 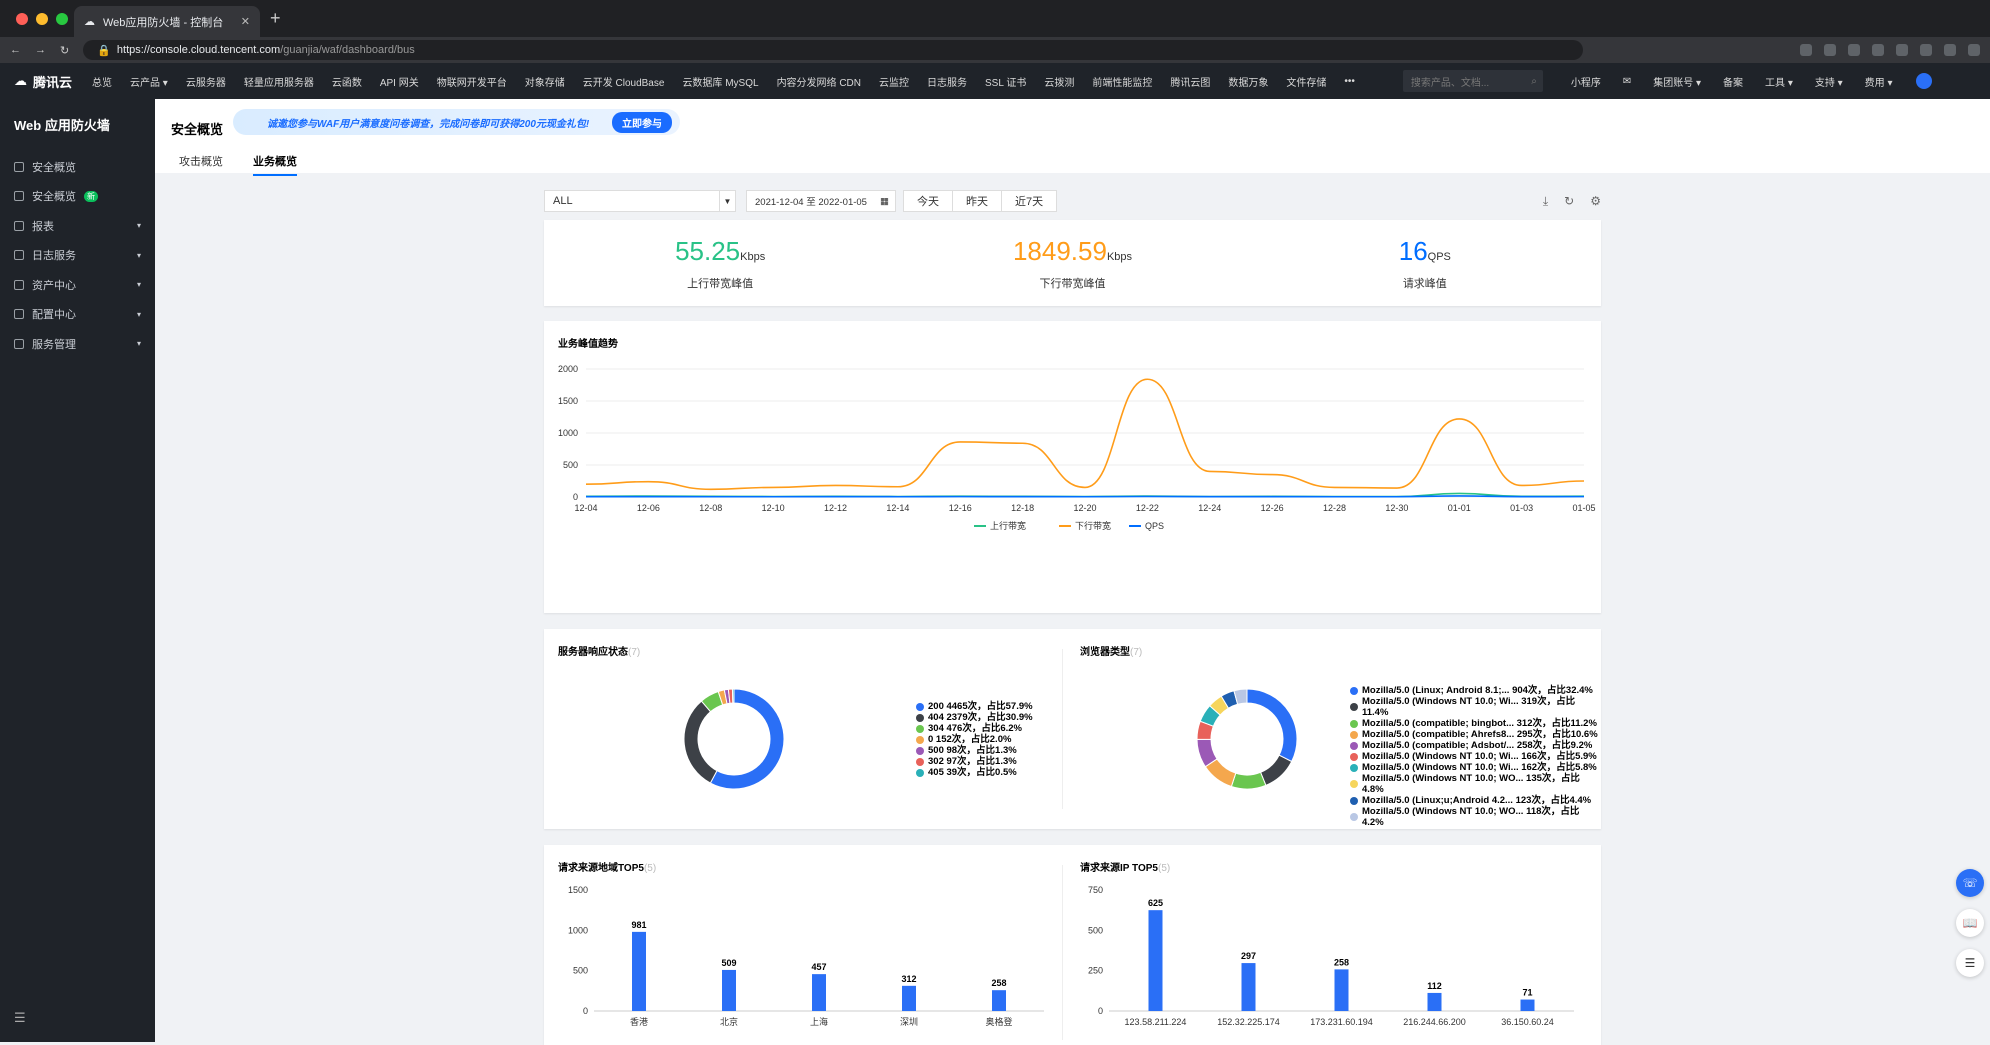 I want to click on nav-item: 云数据库 MySQL, so click(x=720, y=83).